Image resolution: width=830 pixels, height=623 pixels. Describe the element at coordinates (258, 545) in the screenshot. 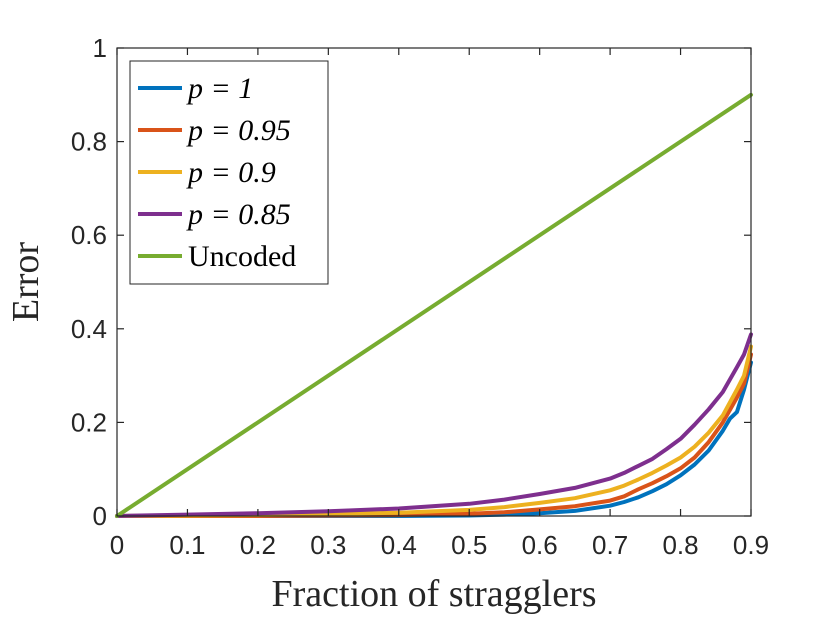

I see `x-tick-label: 0.2` at that location.